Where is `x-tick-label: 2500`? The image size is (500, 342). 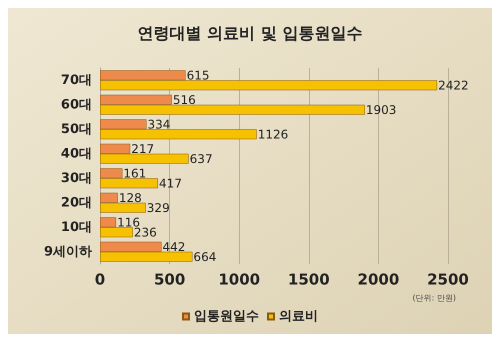
x-tick-label: 2500 is located at coordinates (448, 279).